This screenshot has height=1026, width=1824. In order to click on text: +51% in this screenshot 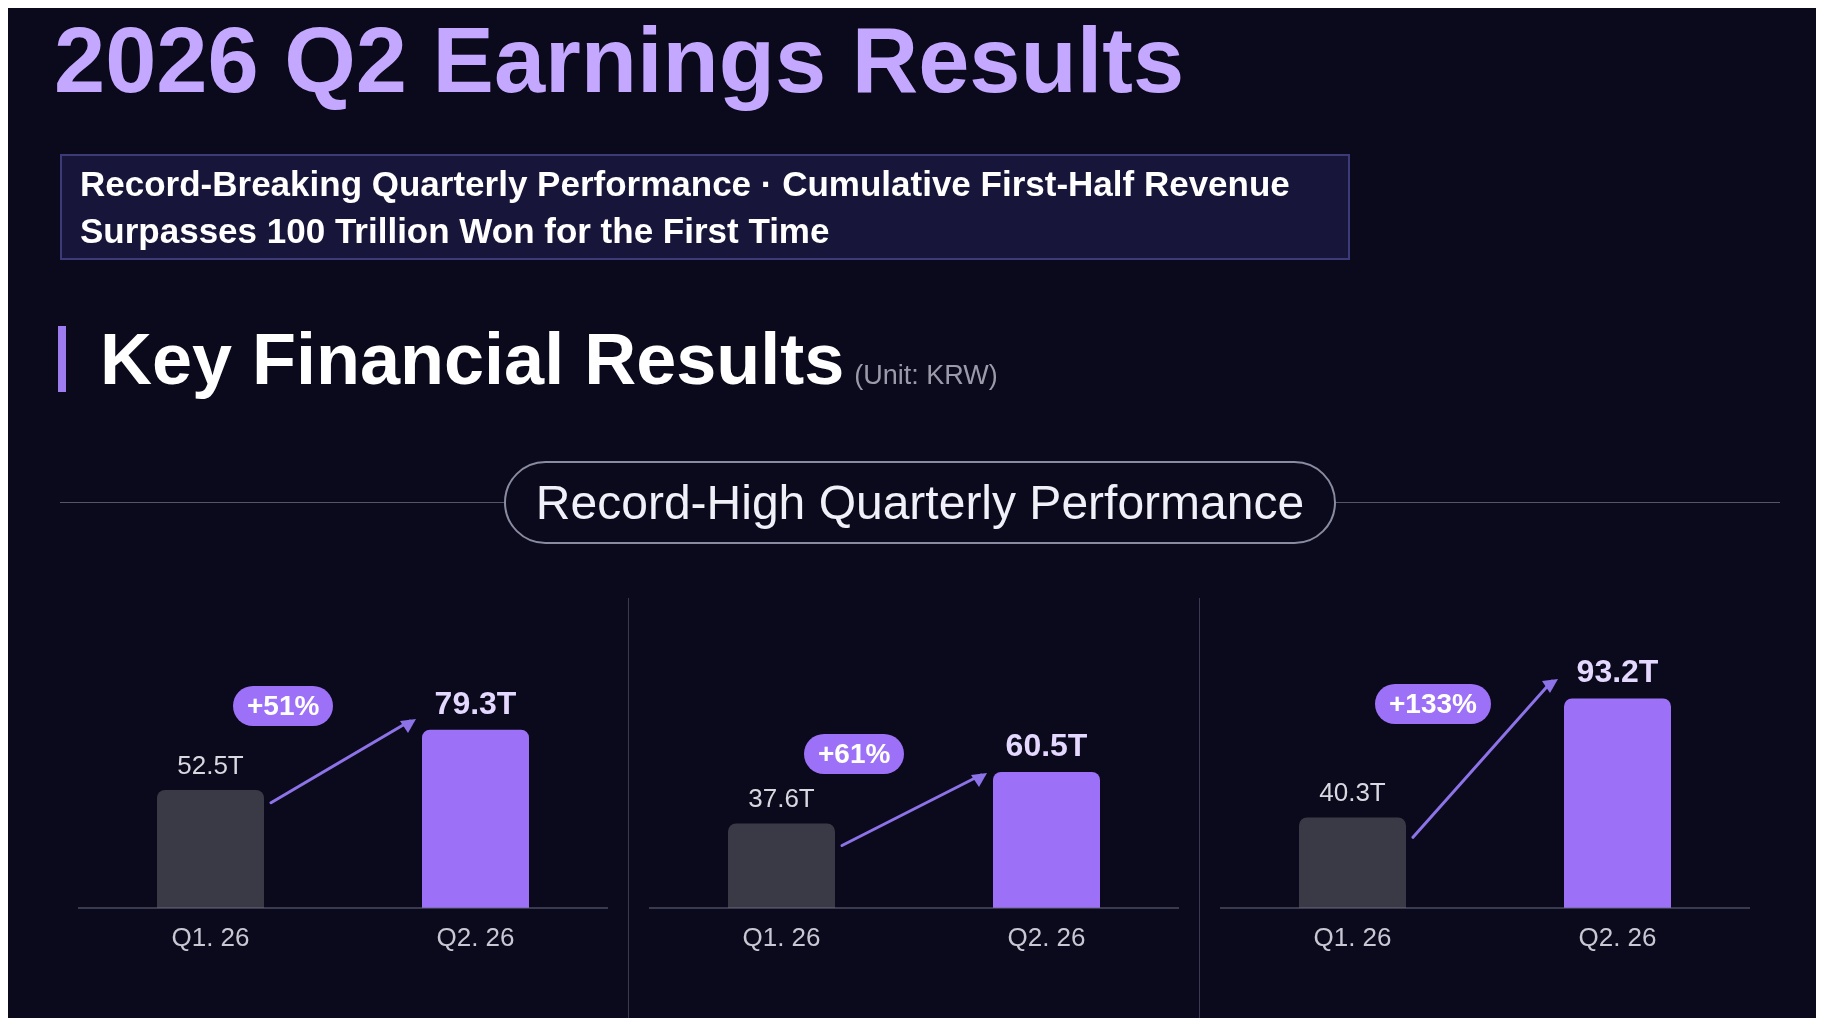, I will do `click(283, 705)`.